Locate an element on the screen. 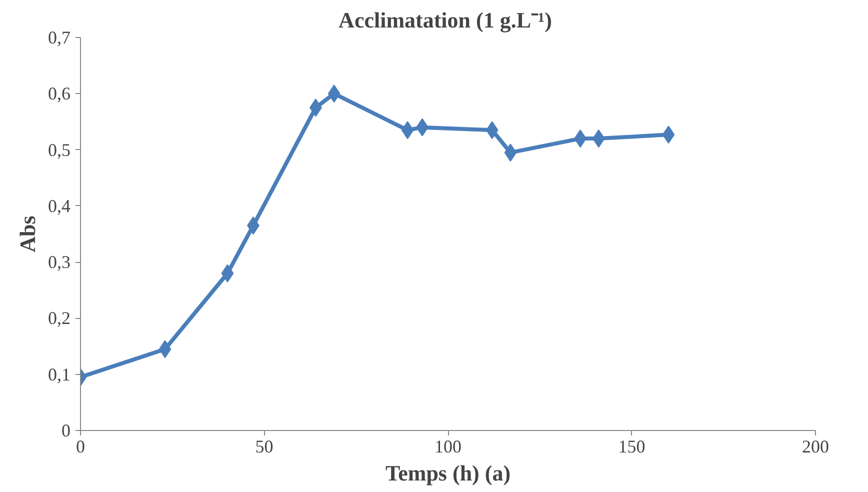 This screenshot has height=492, width=868. y-tick-label: 0,2 is located at coordinates (59, 318).